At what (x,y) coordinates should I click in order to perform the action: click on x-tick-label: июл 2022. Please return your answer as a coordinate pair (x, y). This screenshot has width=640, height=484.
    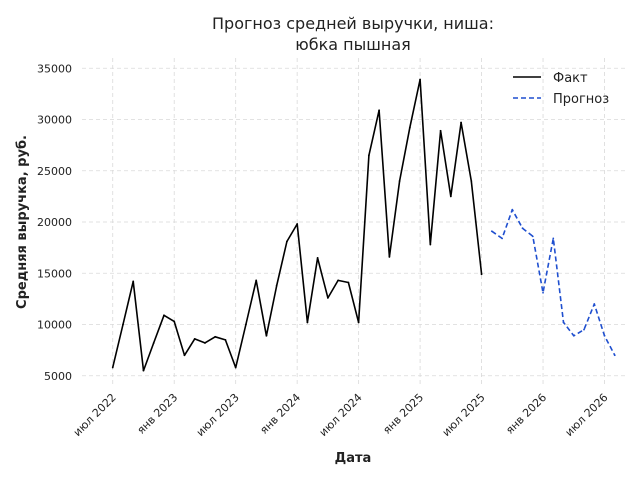
    Looking at the image, I should click on (95, 415).